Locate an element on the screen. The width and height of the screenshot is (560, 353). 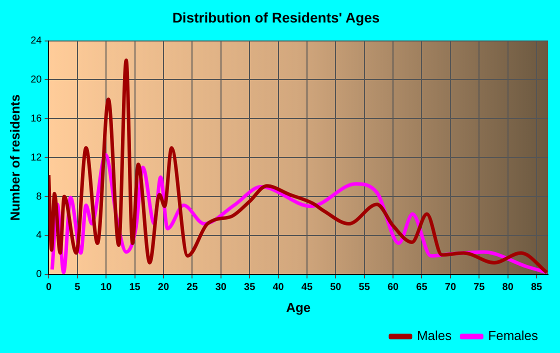
legend-label: Males is located at coordinates (434, 336).